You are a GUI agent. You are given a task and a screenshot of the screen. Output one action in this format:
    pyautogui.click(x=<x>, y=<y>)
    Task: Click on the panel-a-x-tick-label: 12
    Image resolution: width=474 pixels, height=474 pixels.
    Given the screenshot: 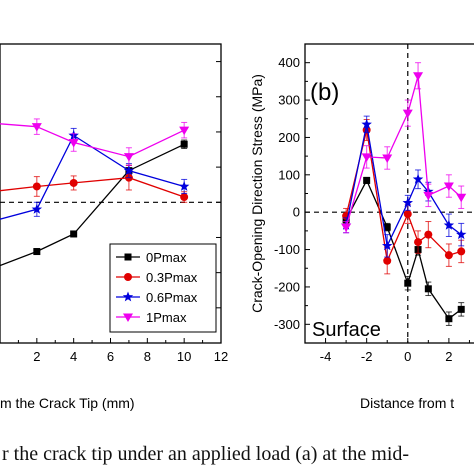 What is the action you would take?
    pyautogui.click(x=221, y=356)
    